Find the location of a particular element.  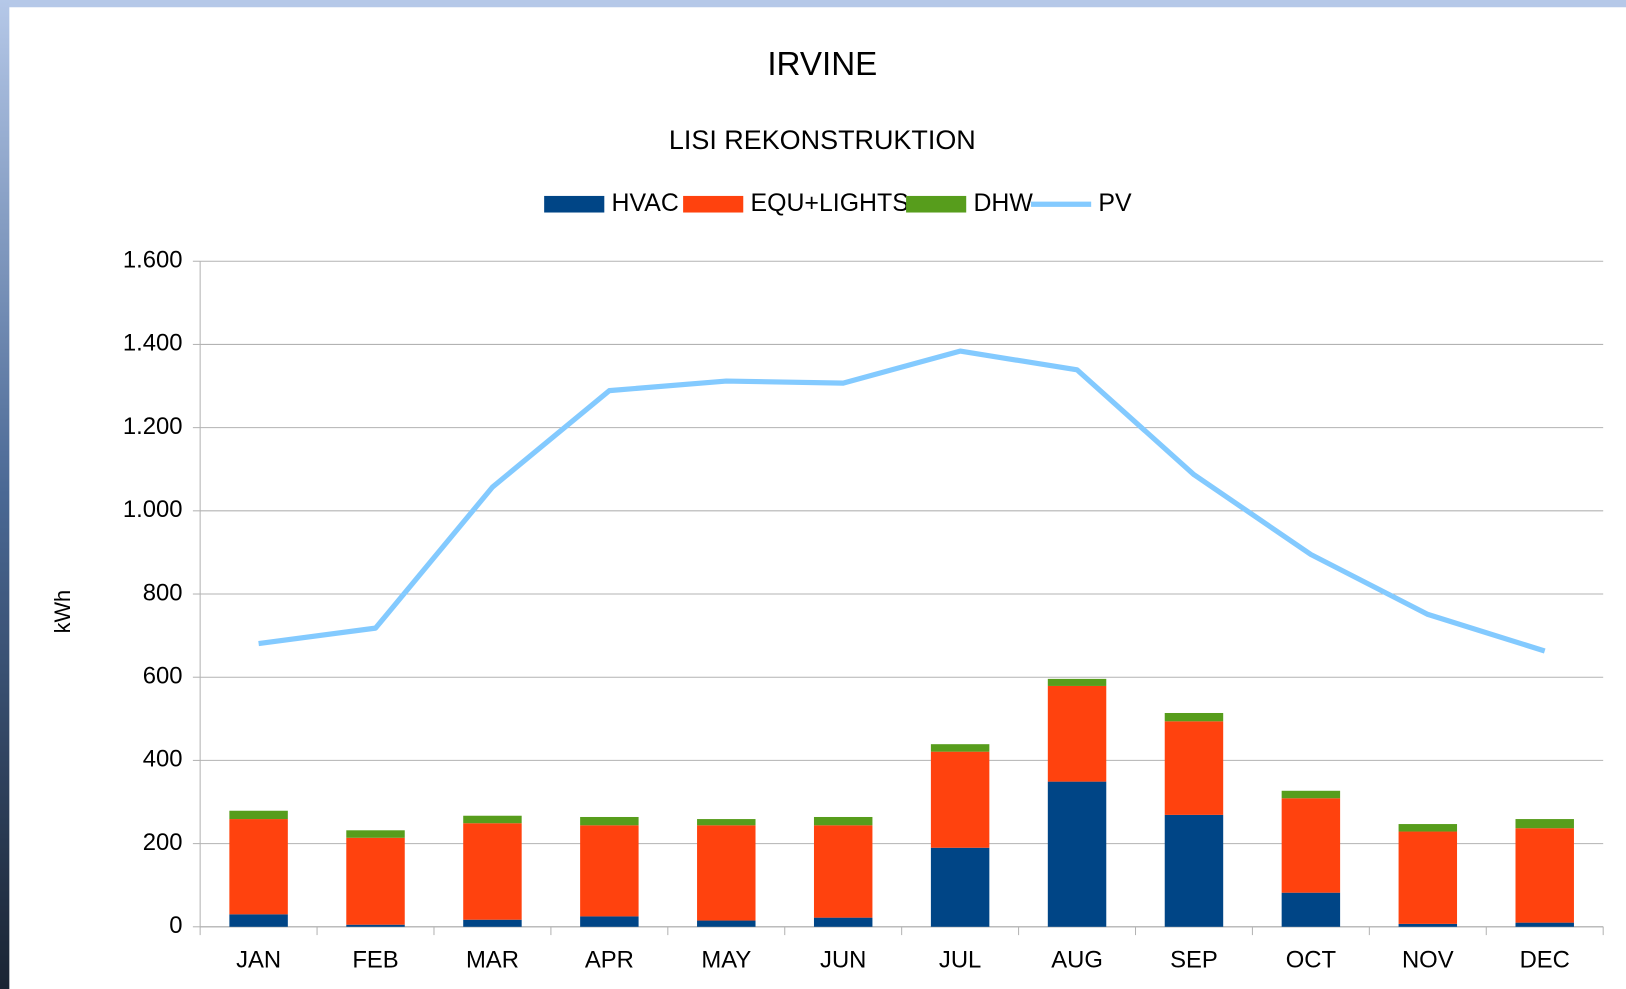

legend-label: DHW is located at coordinates (1003, 203).